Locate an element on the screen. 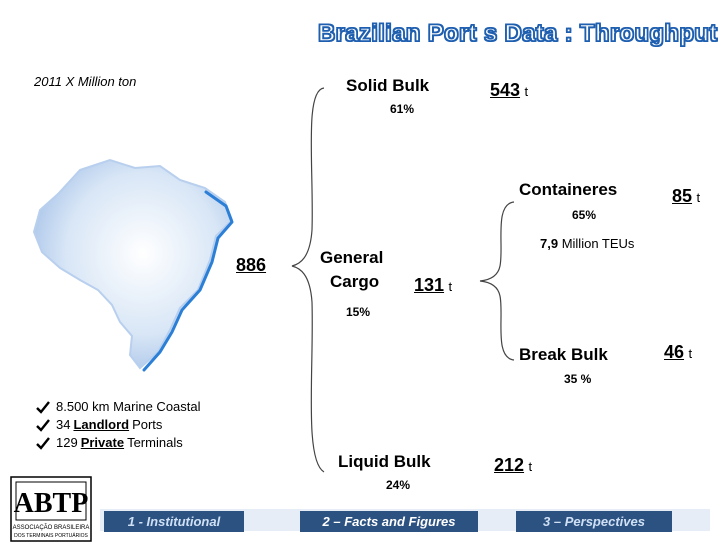  containers-teu: 7,9 Million TEUs is located at coordinates (587, 243).